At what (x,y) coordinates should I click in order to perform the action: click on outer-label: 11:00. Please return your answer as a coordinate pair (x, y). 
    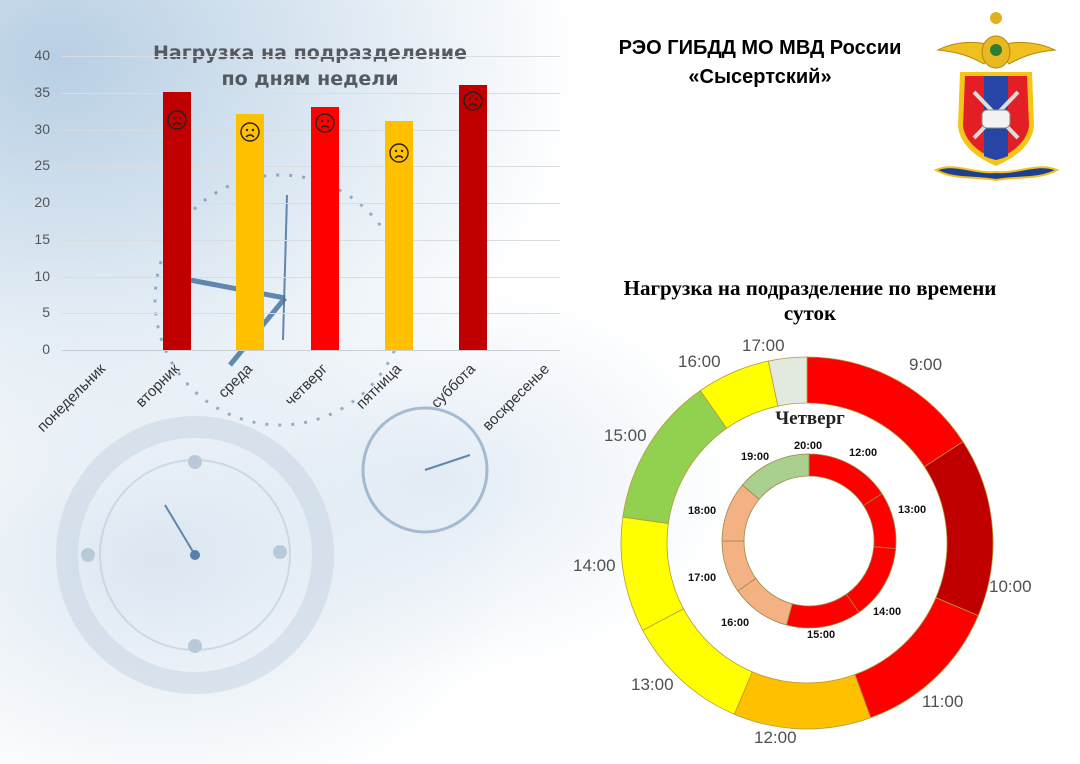
    Looking at the image, I should click on (943, 701).